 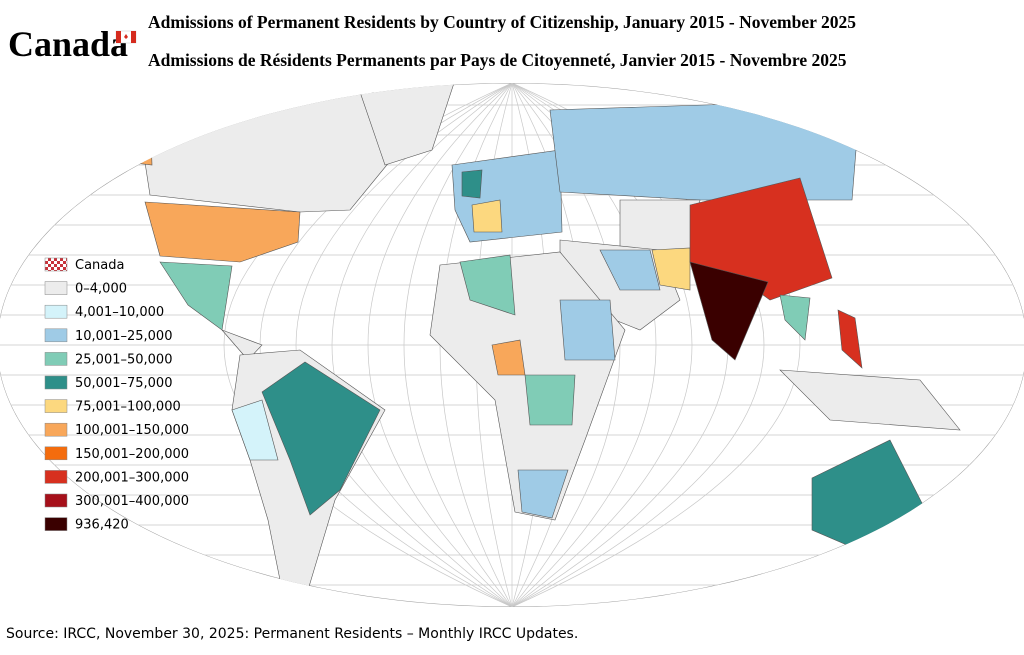 I want to click on central-asia, so click(x=660, y=227).